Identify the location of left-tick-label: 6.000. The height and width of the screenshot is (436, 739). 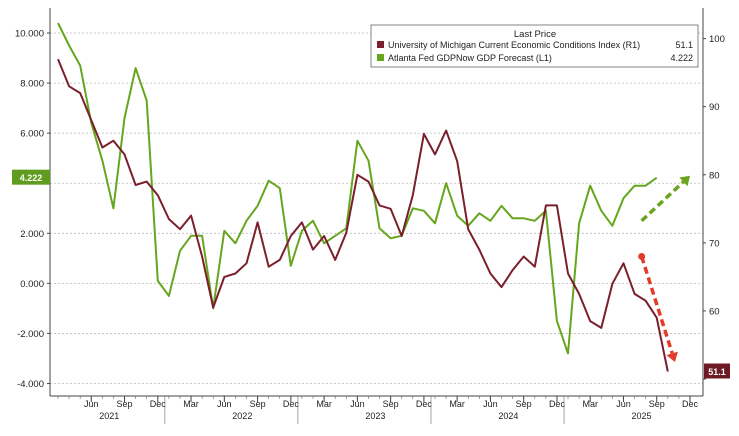
(32, 134).